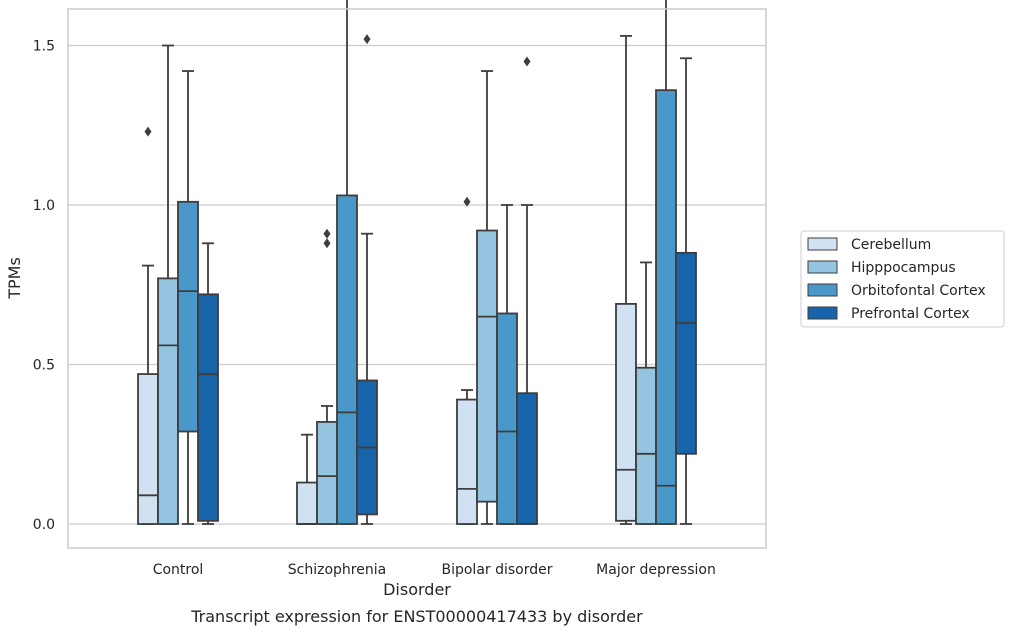 The image size is (1014, 634). Describe the element at coordinates (337, 570) in the screenshot. I see `x-tick-label: Schizophrenia` at that location.